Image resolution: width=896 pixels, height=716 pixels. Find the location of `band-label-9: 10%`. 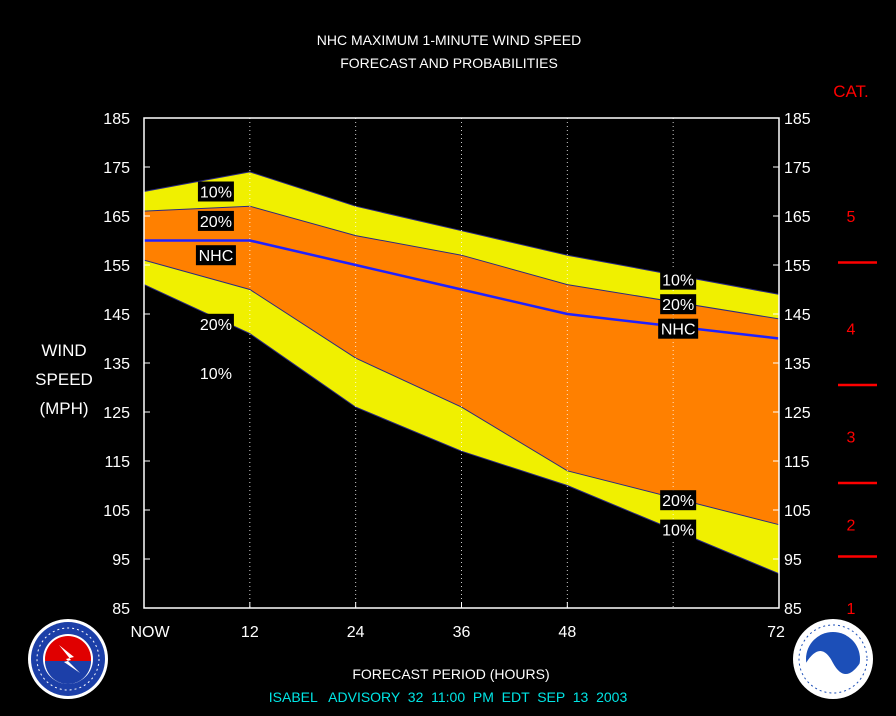

band-label-9: 10% is located at coordinates (678, 531).